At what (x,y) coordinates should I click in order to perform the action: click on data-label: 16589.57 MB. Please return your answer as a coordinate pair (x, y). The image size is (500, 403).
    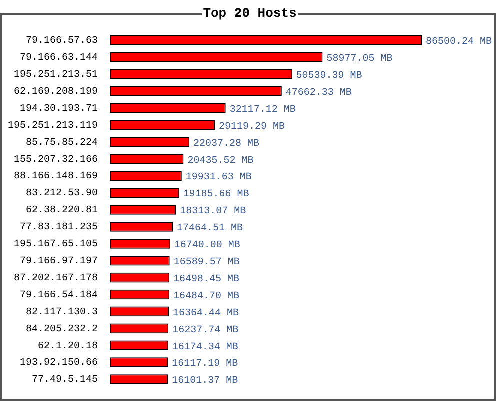
    Looking at the image, I should click on (207, 263).